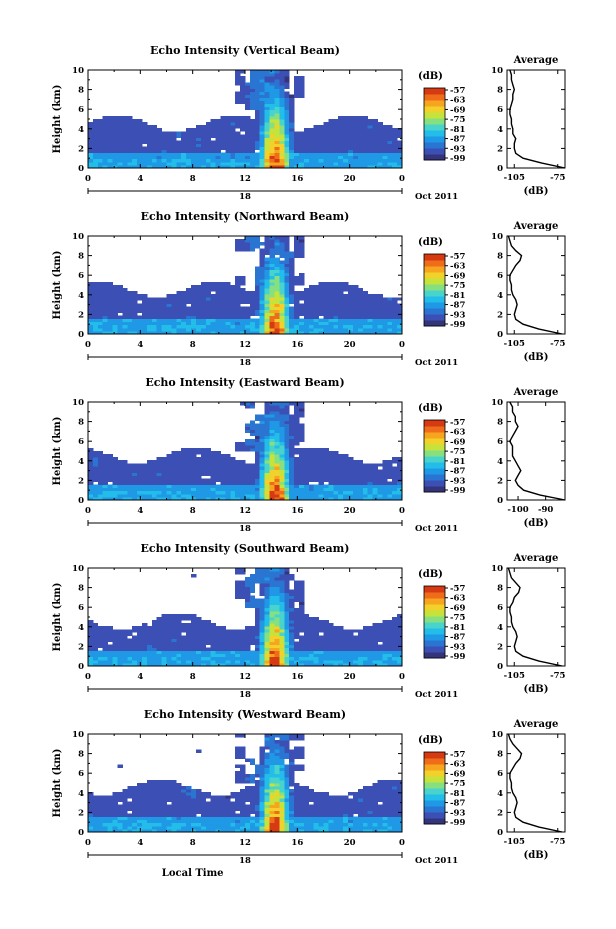 Image resolution: width=616 pixels, height=929 pixels. Describe the element at coordinates (88, 345) in the screenshot. I see `x-tick-label: 0` at that location.